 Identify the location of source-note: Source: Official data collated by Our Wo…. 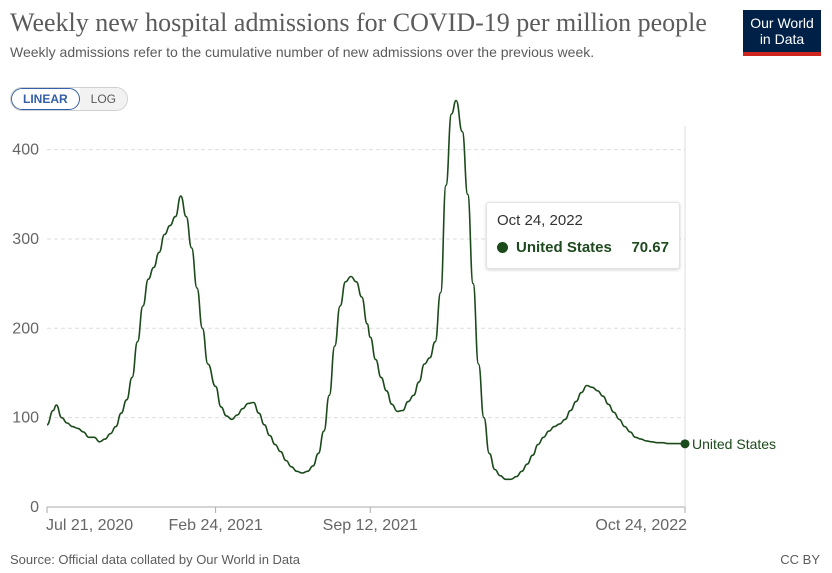
(155, 559).